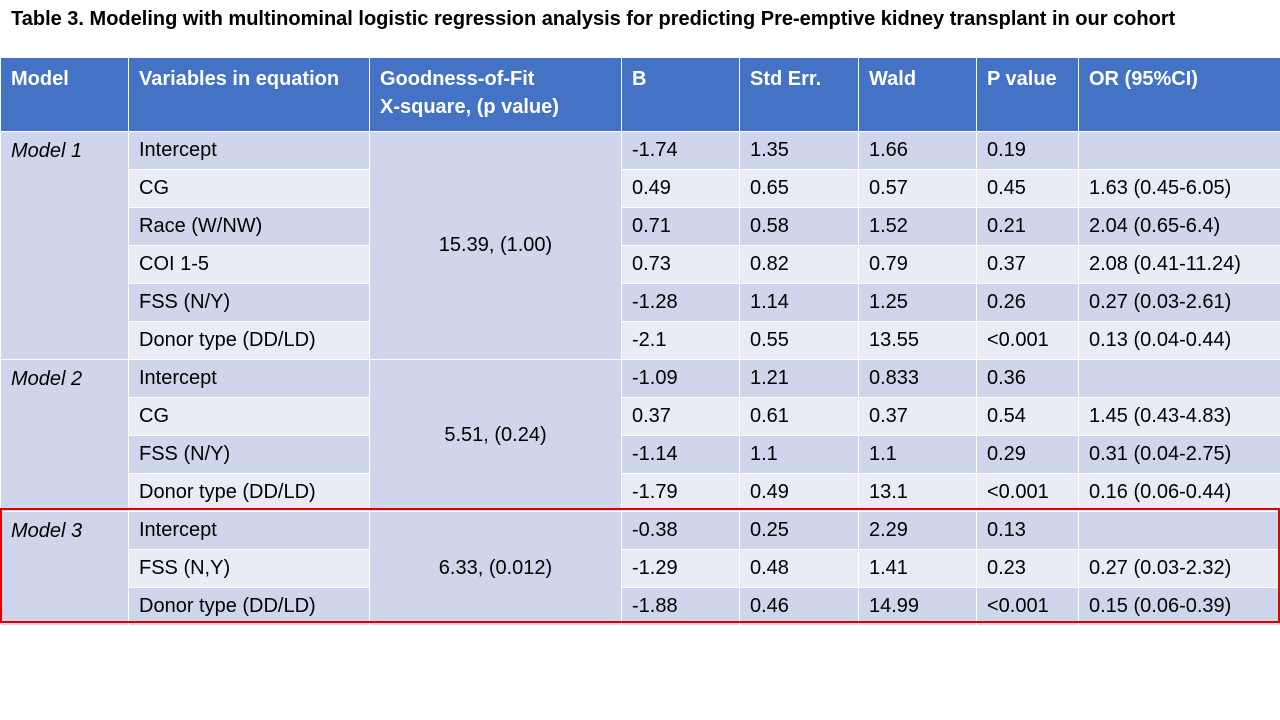  Describe the element at coordinates (680, 302) in the screenshot. I see `b-cell: -1.28` at that location.